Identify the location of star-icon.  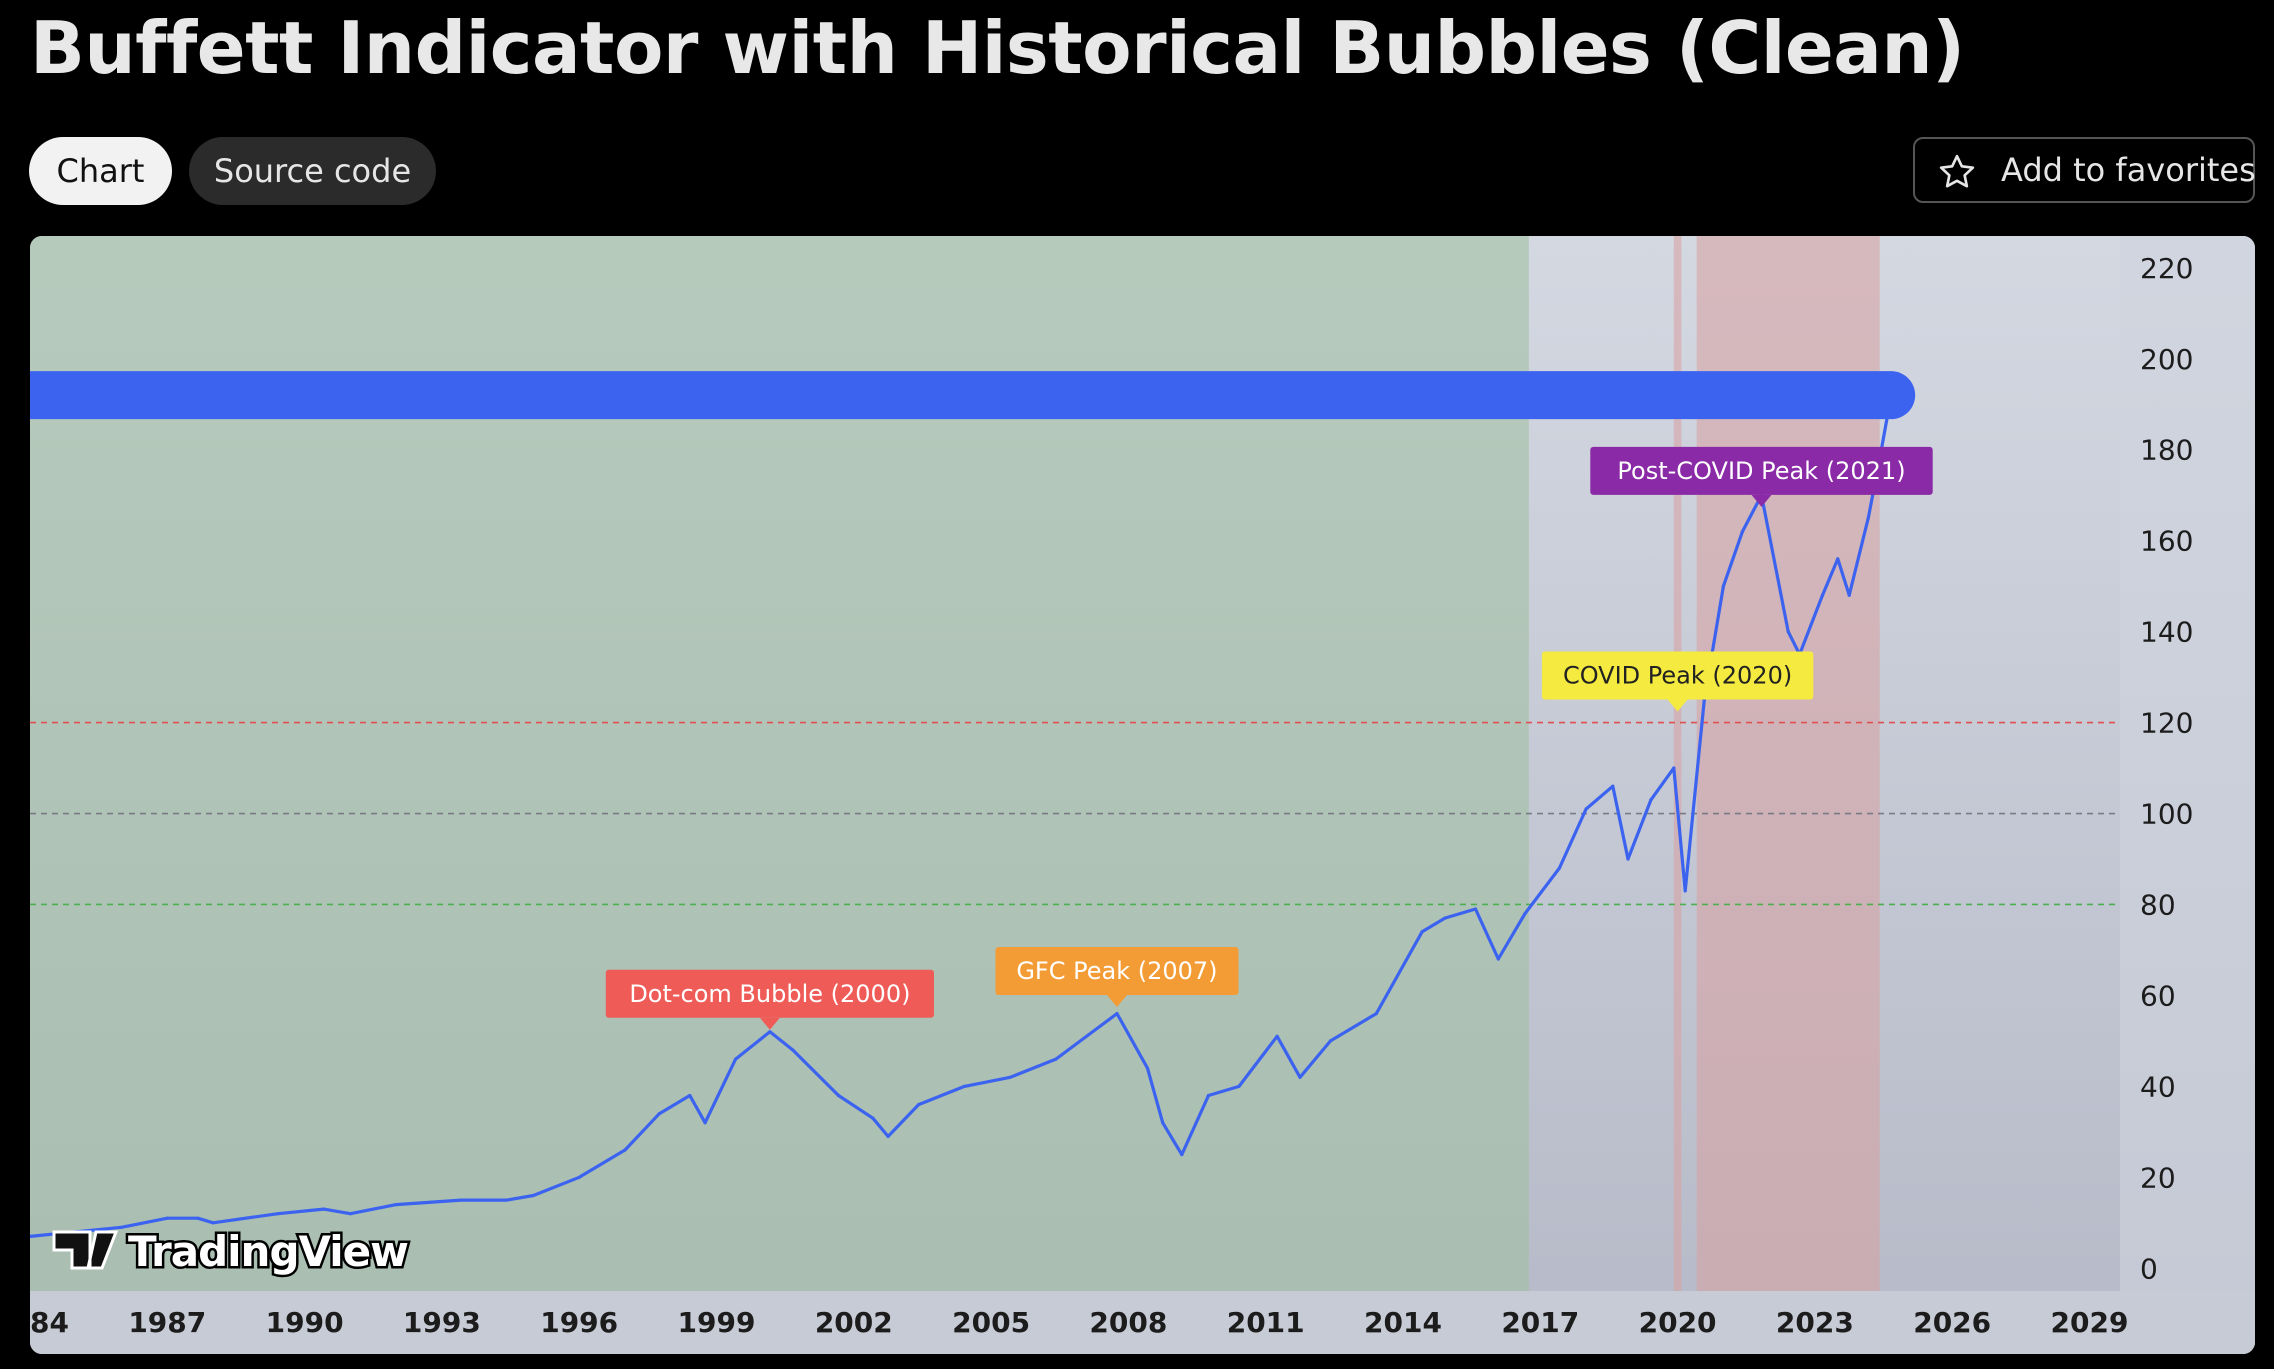
(1957, 171).